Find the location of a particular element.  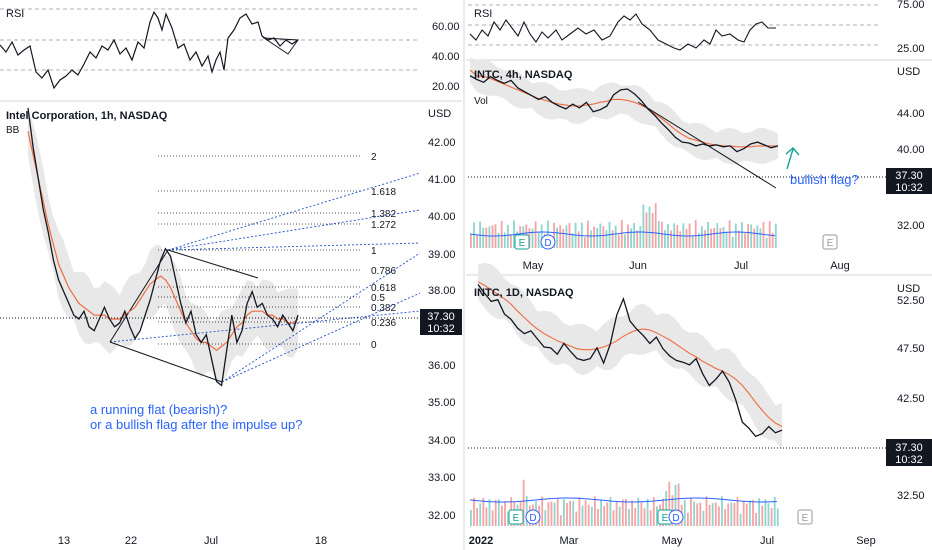

rt-time-tick: Jul is located at coordinates (741, 266).